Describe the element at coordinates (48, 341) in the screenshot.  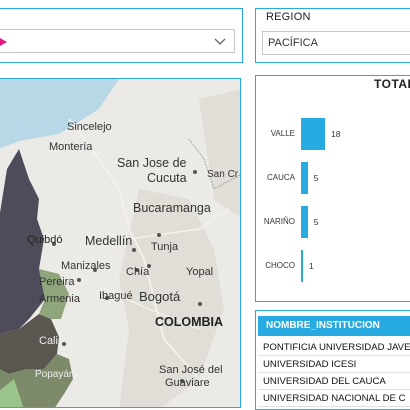
I see `city-label-cali: Cali` at that location.